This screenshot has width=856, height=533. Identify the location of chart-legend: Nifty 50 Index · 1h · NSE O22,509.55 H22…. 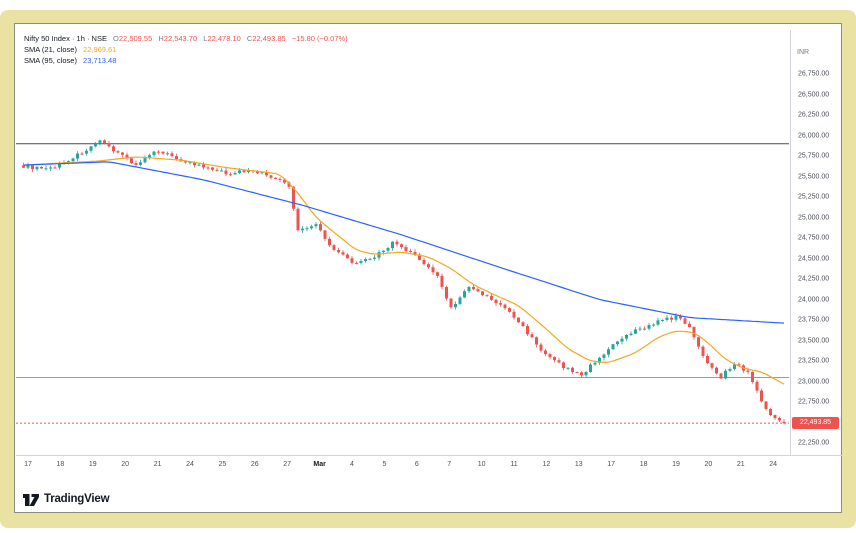
(186, 49).